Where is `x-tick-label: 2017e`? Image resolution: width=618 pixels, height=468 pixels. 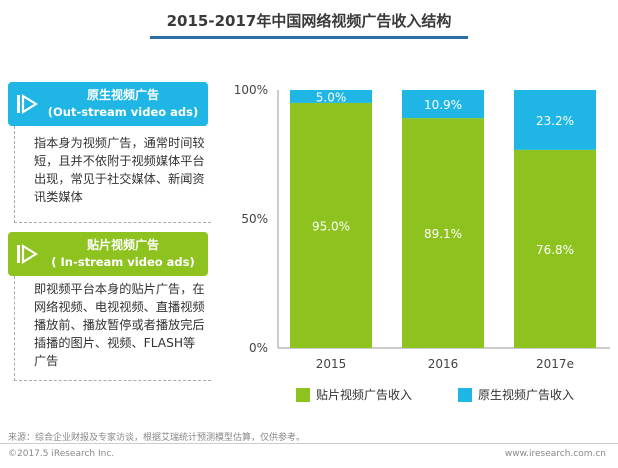 x-tick-label: 2017e is located at coordinates (555, 364).